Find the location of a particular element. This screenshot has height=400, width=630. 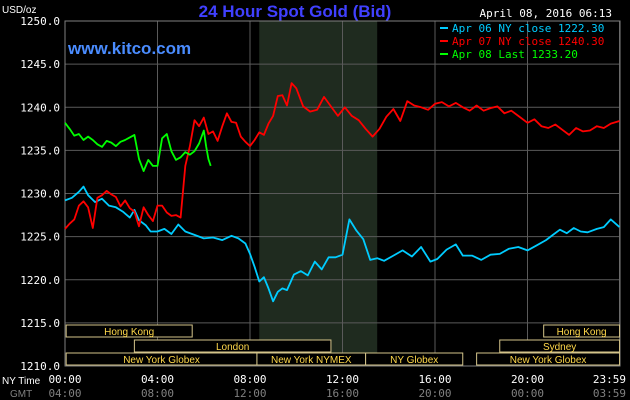

y-tick-label: 1230.0 is located at coordinates (40, 194).